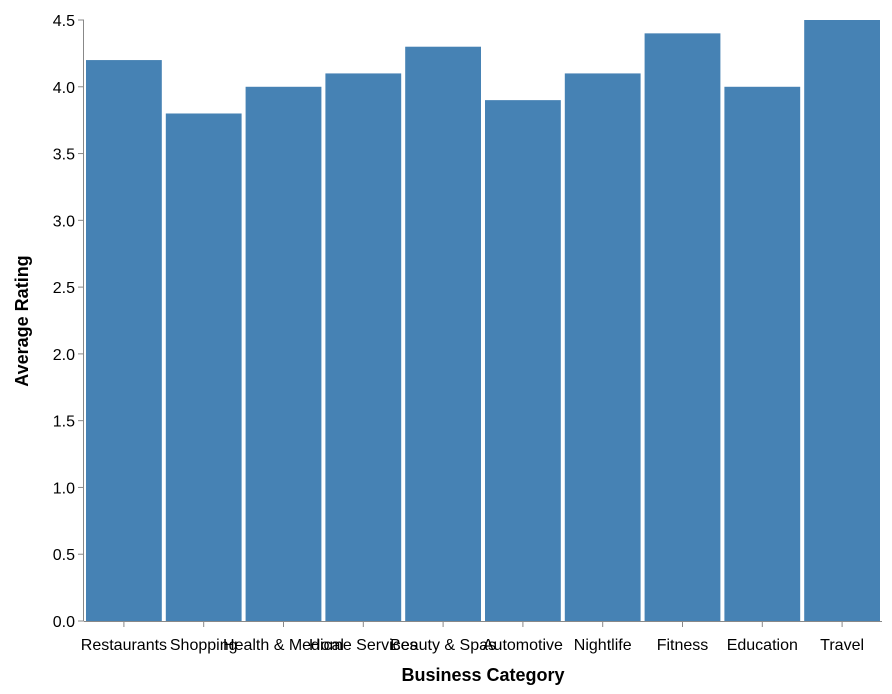  What do you see at coordinates (64, 355) in the screenshot?
I see `y-tick-label-4: 2.0` at bounding box center [64, 355].